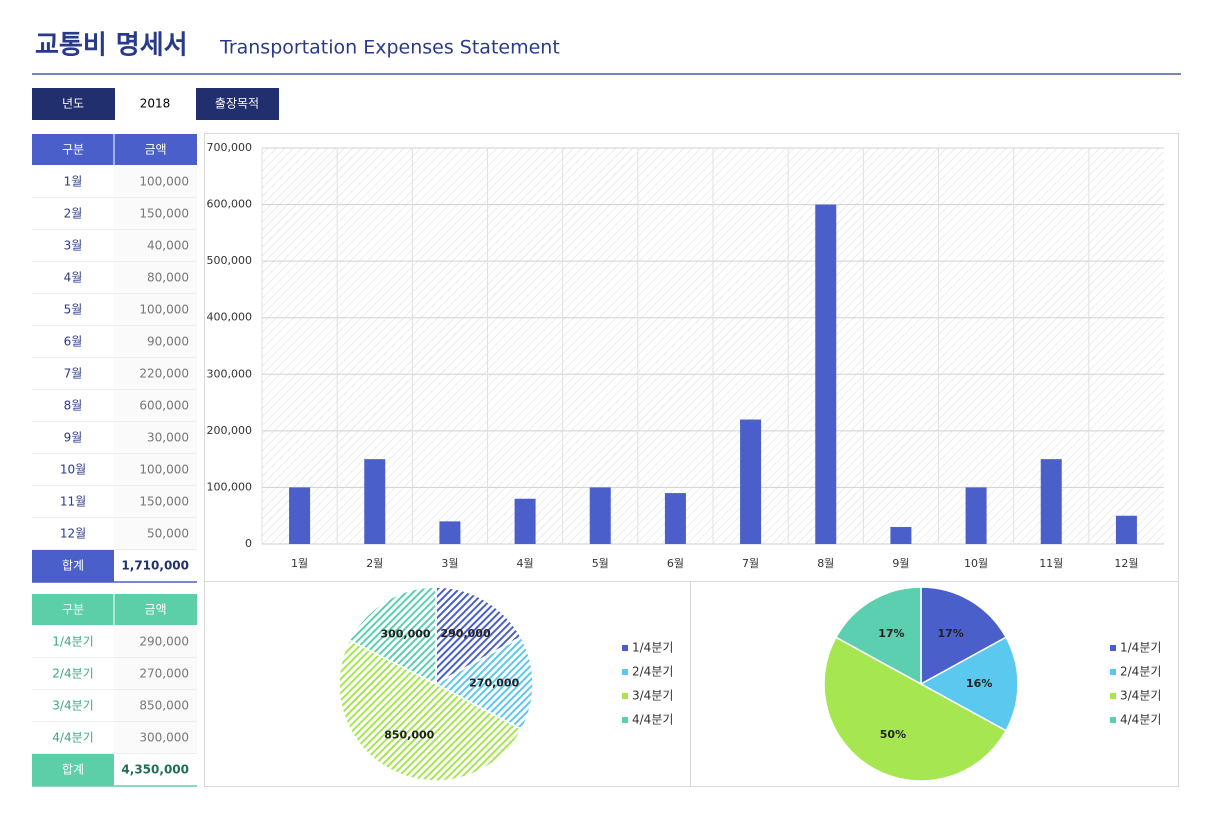 The image size is (1217, 822). Describe the element at coordinates (409, 735) in the screenshot. I see `data-label: 850,000` at that location.